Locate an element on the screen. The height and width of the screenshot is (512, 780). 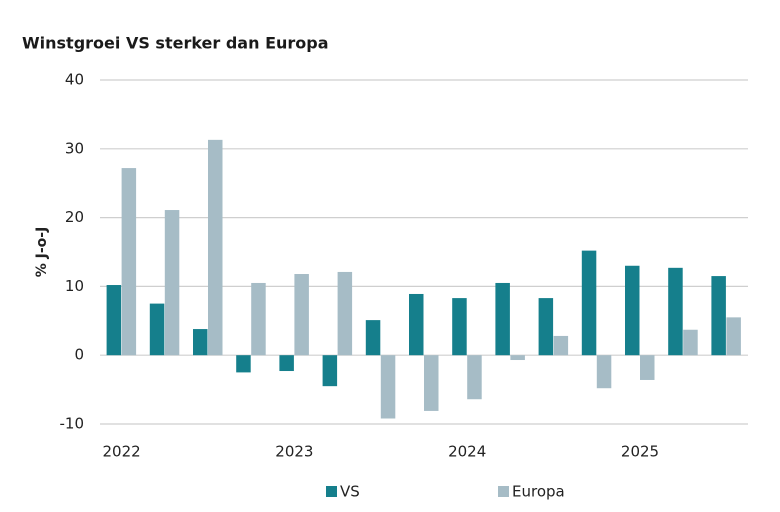
chart-title: Winstgroei VS sterker dan Europa is located at coordinates (175, 43).